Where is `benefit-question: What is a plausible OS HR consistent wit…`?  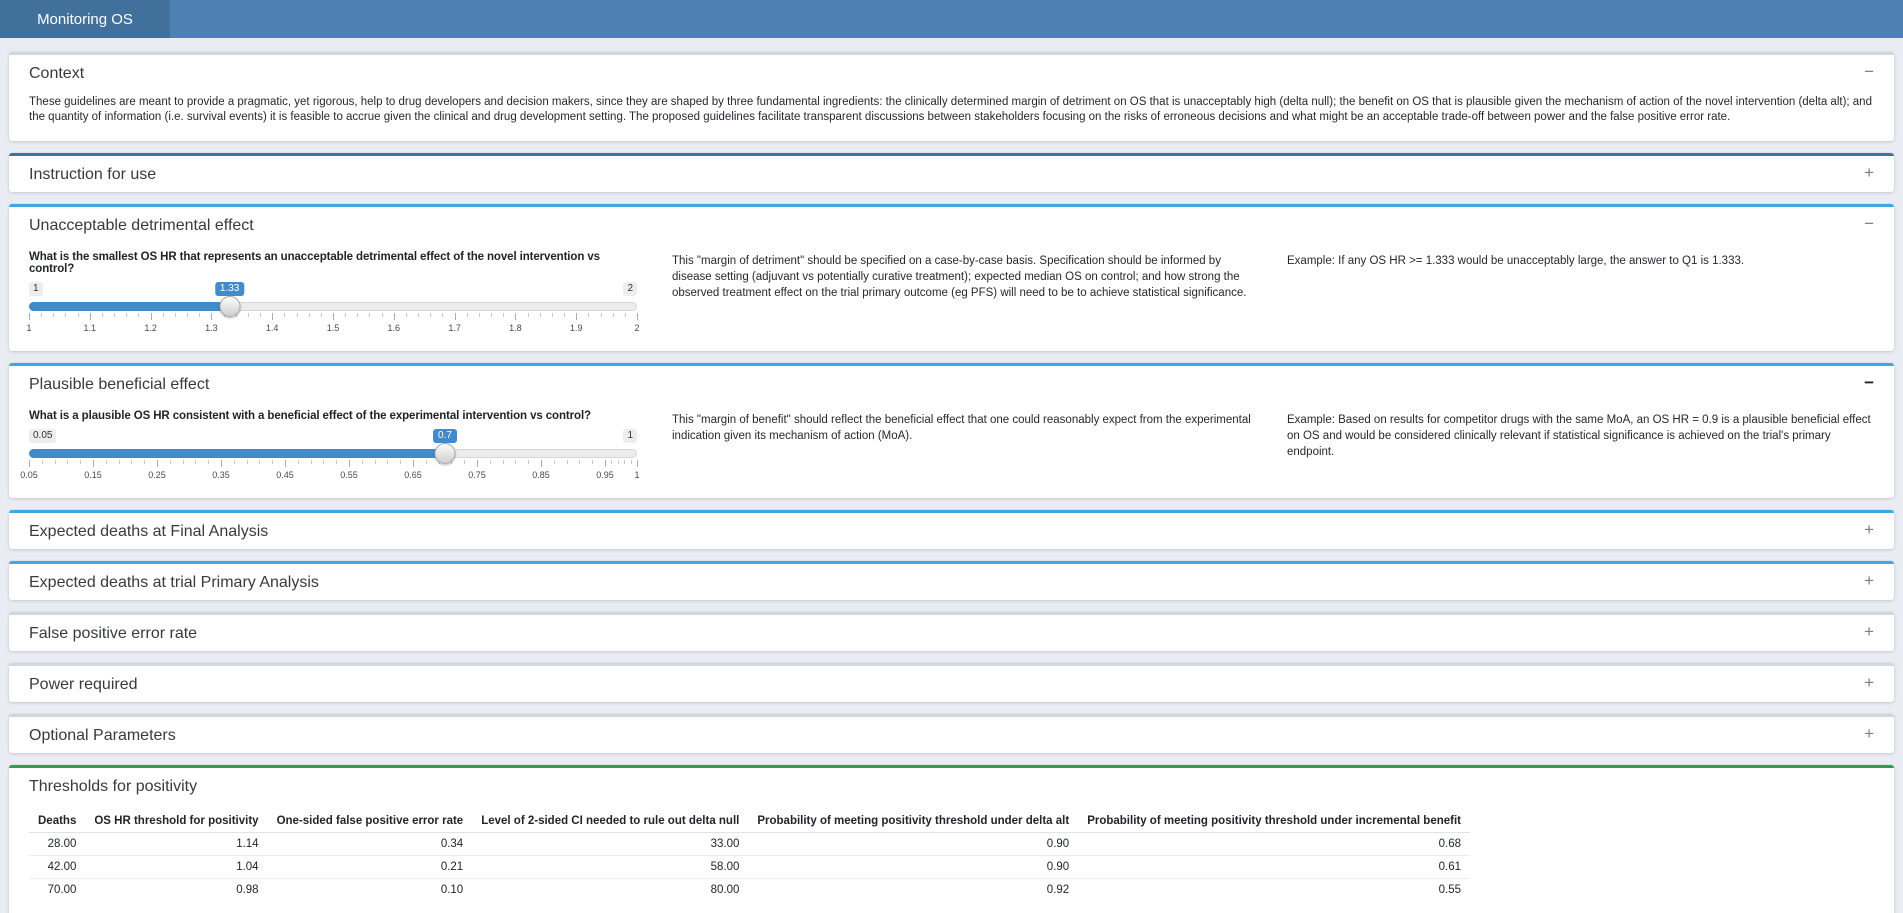
benefit-question: What is a plausible OS HR consistent wit… is located at coordinates (310, 416).